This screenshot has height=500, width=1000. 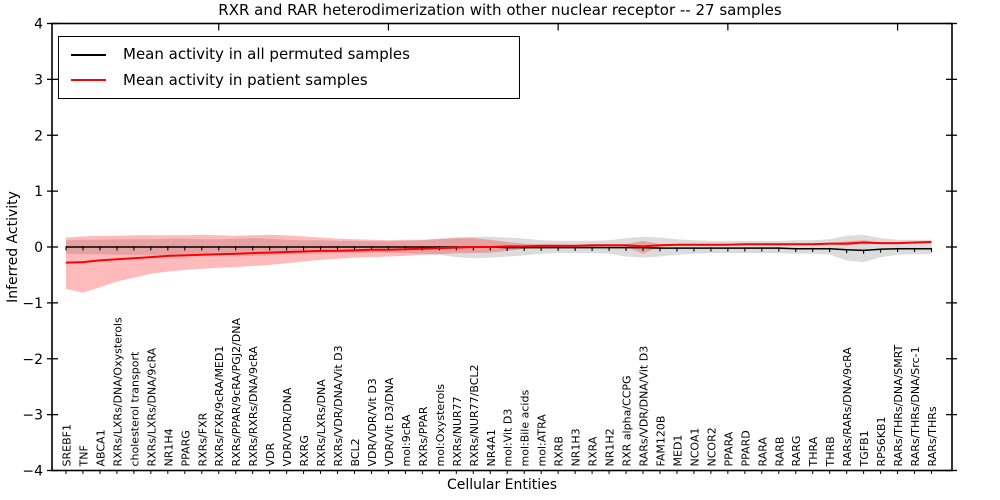 I want to click on x-tick-label: mol:Vit D3, so click(x=508, y=438).